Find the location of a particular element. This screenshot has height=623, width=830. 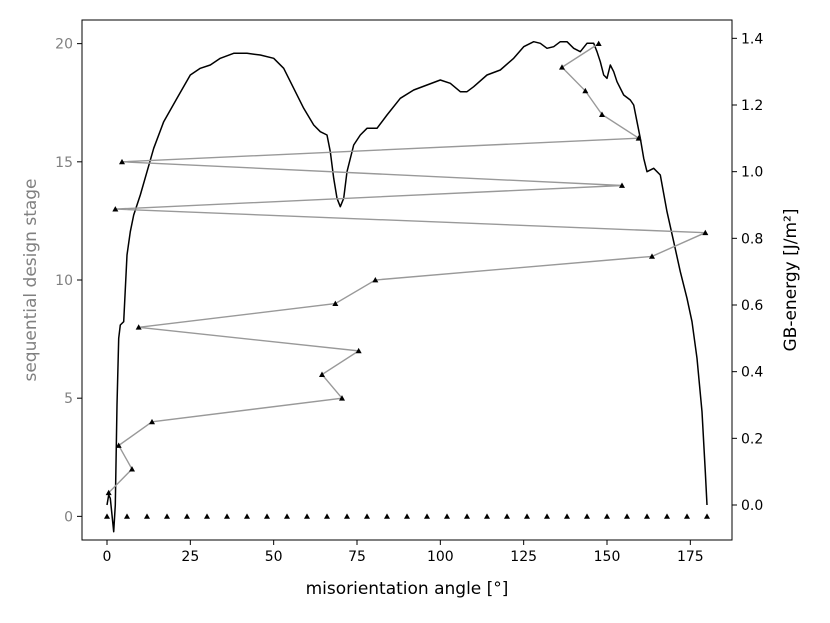

x-tick-label: 175 is located at coordinates (690, 557).